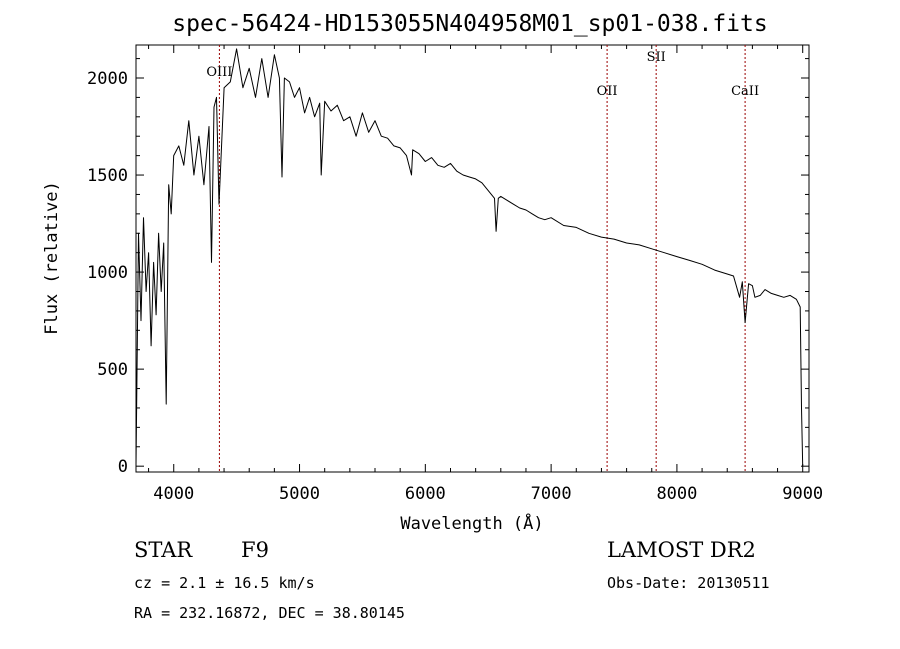  I want to click on y-axis-title: Flux (relative), so click(52, 258).